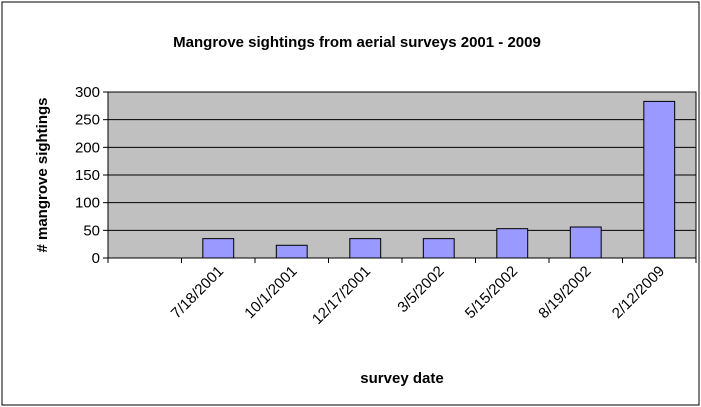 The image size is (701, 407). I want to click on y-axis-ticks: 0 50 100 150 200 250 300, so click(91, 175).